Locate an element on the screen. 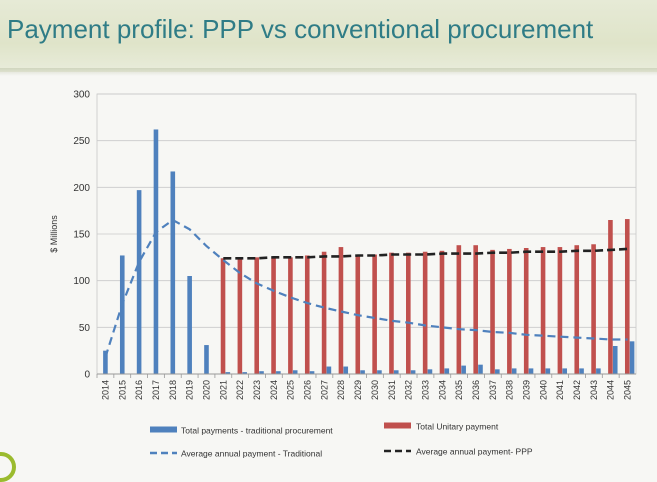 This screenshot has width=657, height=482. x-tick-label: 2022 is located at coordinates (240, 390).